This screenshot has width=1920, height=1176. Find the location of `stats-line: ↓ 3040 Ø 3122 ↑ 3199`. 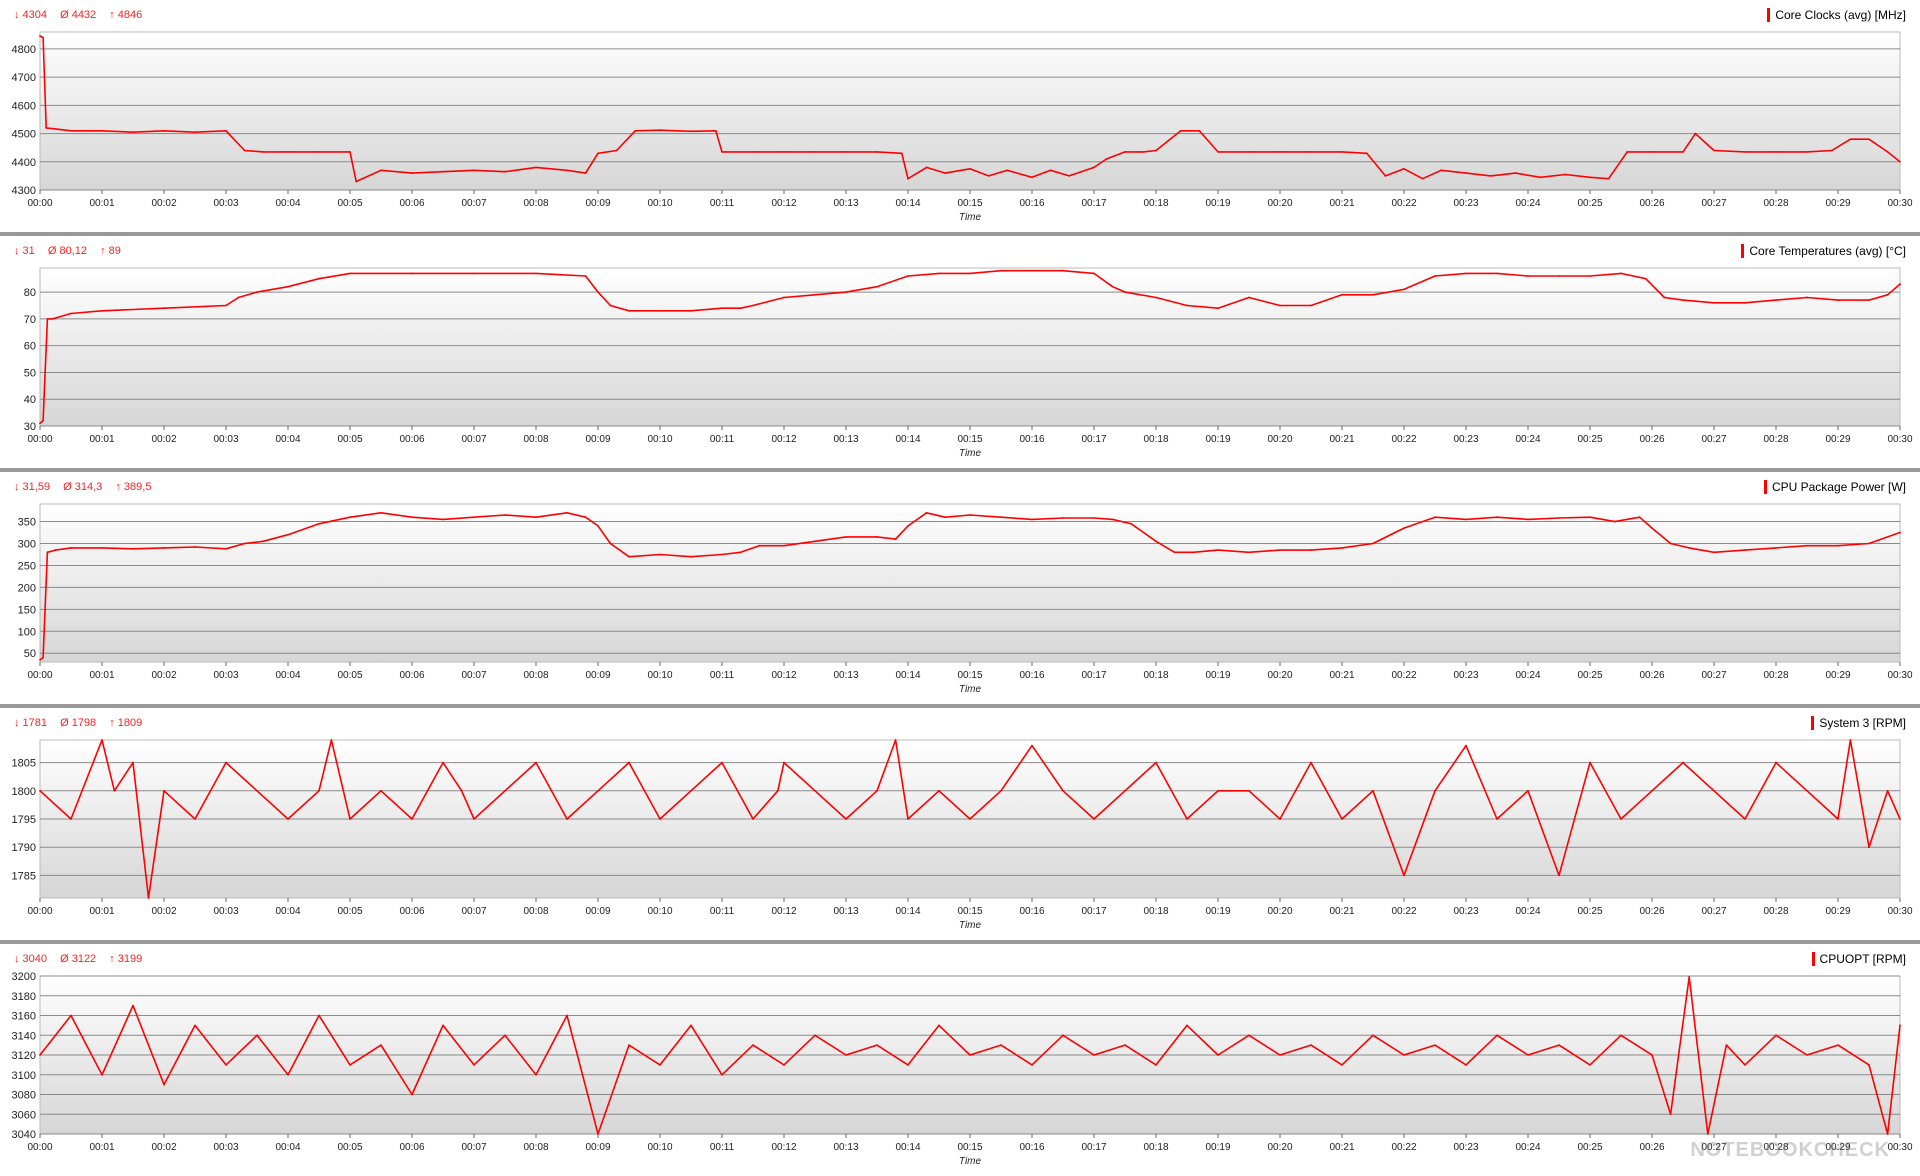

stats-line: ↓ 3040 Ø 3122 ↑ 3199 is located at coordinates (83, 959).